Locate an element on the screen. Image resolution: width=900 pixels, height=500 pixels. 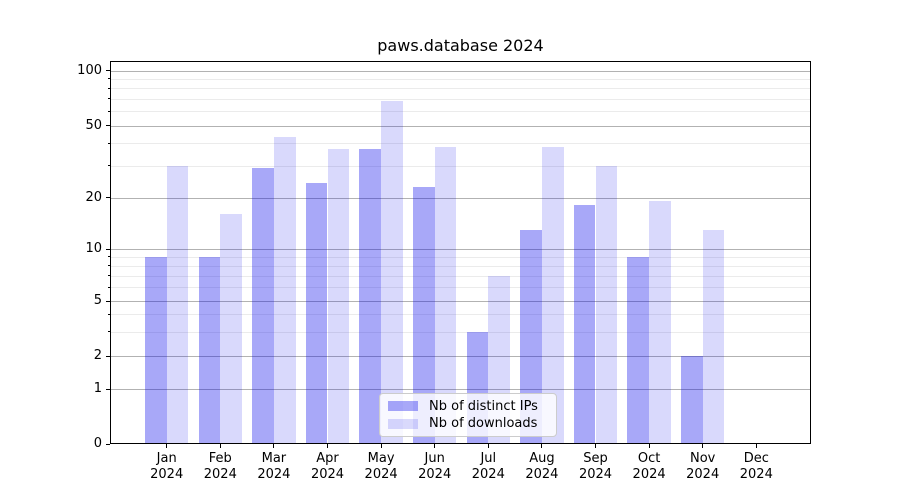
x-tick-label: Jun 2024 is located at coordinates (435, 466).